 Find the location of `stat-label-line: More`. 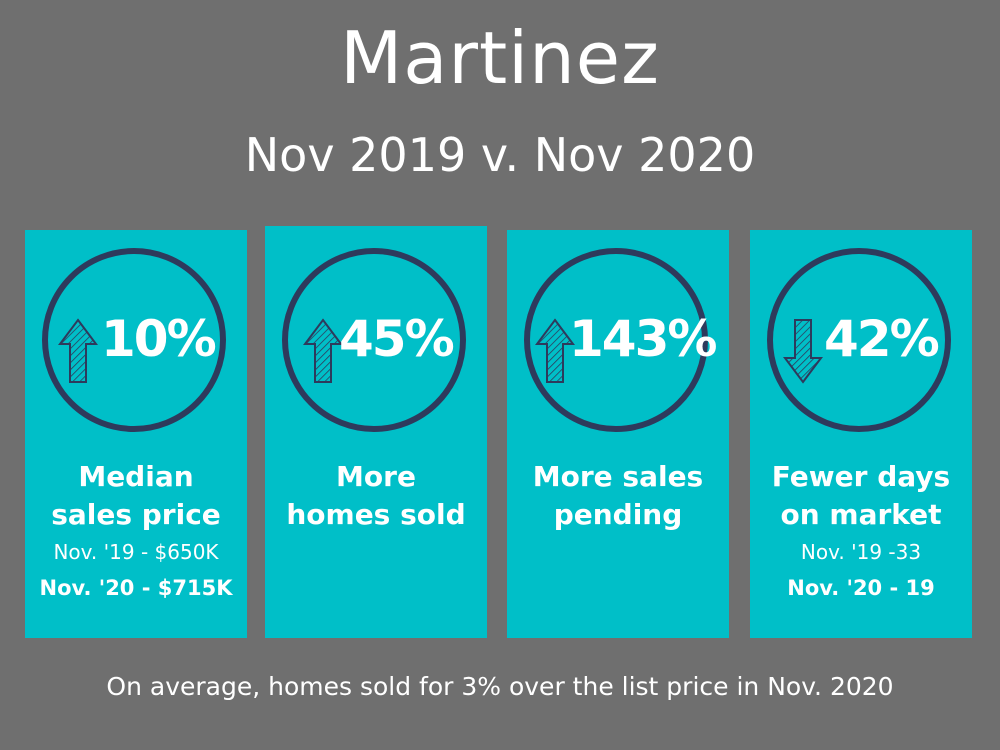

stat-label-line: More is located at coordinates (376, 476).